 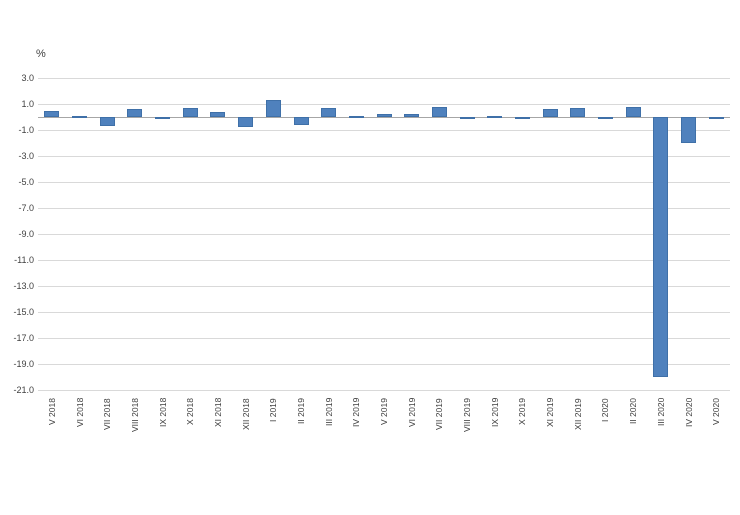 What do you see at coordinates (217, 413) in the screenshot?
I see `x-tick-label: XI 2018` at bounding box center [217, 413].